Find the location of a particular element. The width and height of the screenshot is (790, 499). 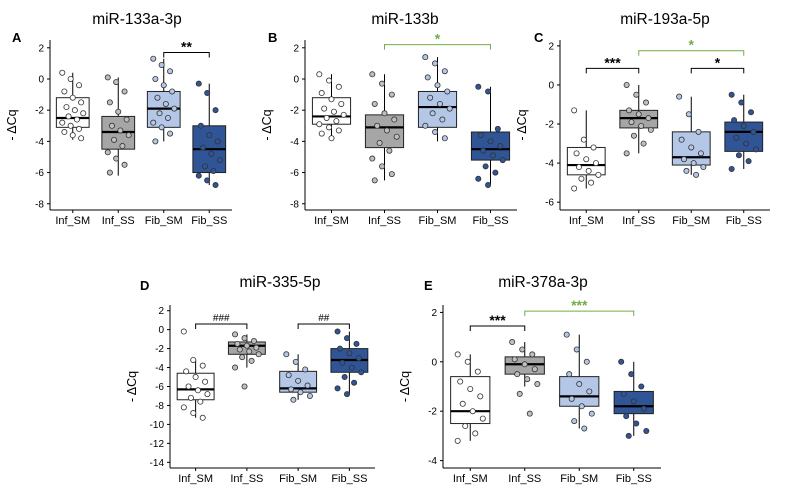

y-tick-label: -4 is located at coordinates (159, 368).